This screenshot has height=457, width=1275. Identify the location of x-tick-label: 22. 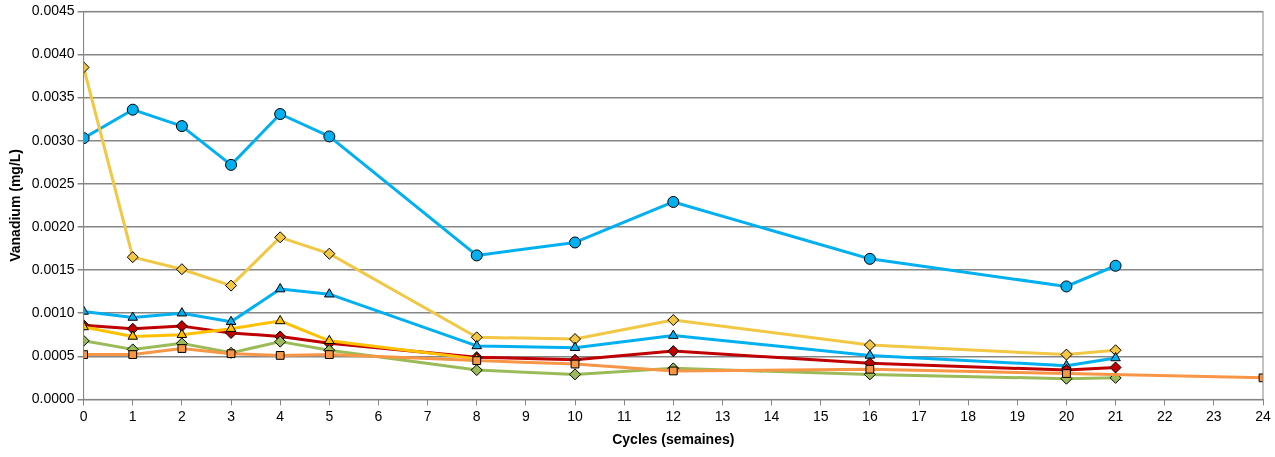
(1164, 415).